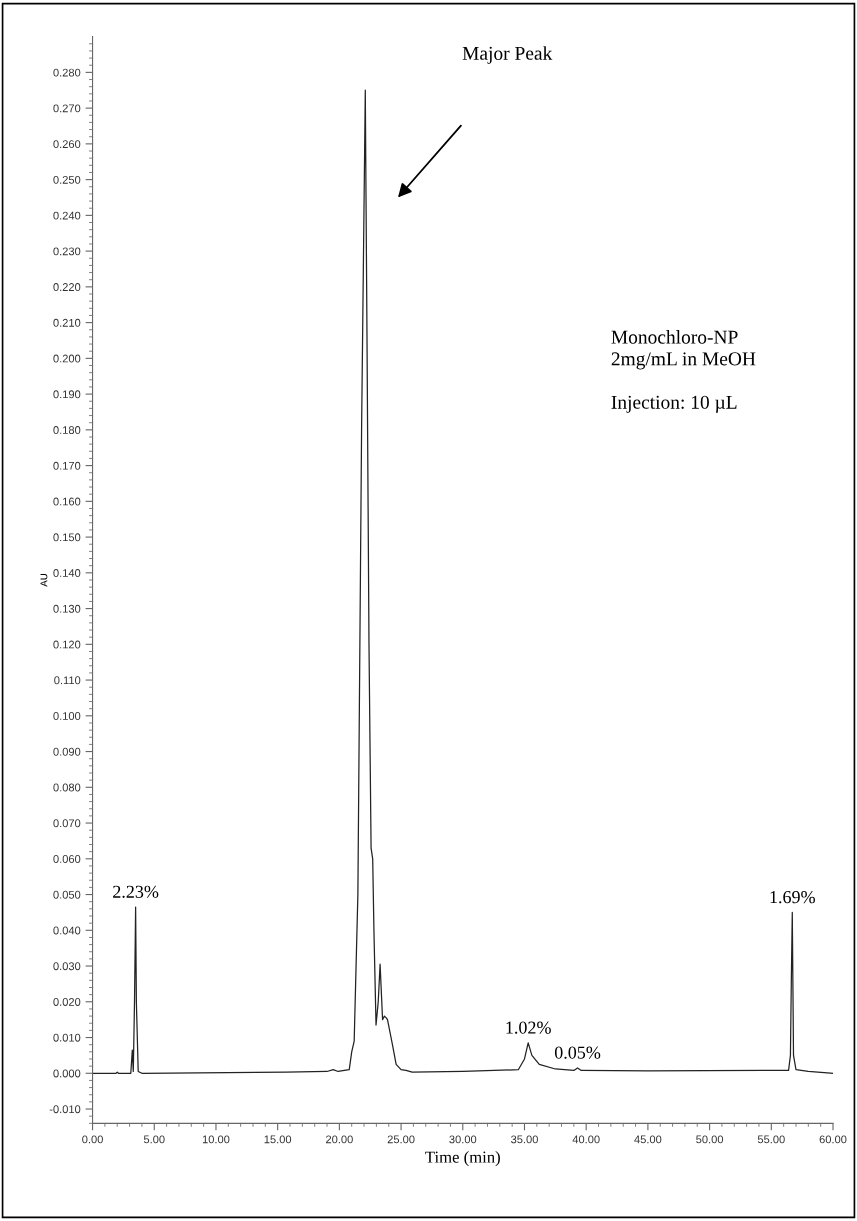 This screenshot has height=1221, width=857. What do you see at coordinates (67, 179) in the screenshot?
I see `y-tick-label: 0.250` at bounding box center [67, 179].